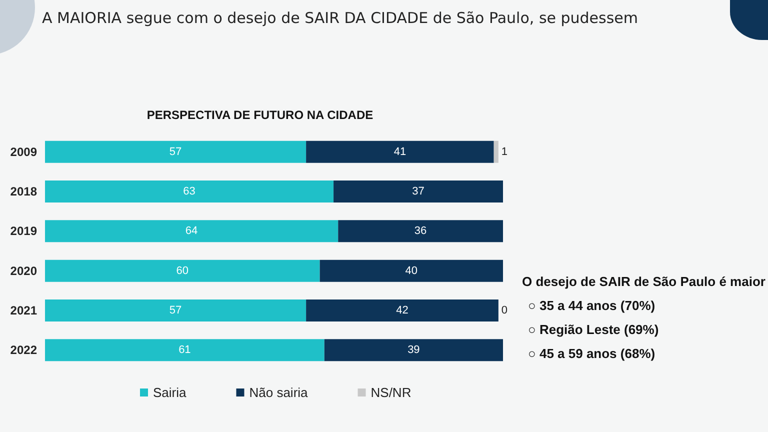  Describe the element at coordinates (591, 354) in the screenshot. I see `text: ○ 45 a 59 anos (68%)` at that location.